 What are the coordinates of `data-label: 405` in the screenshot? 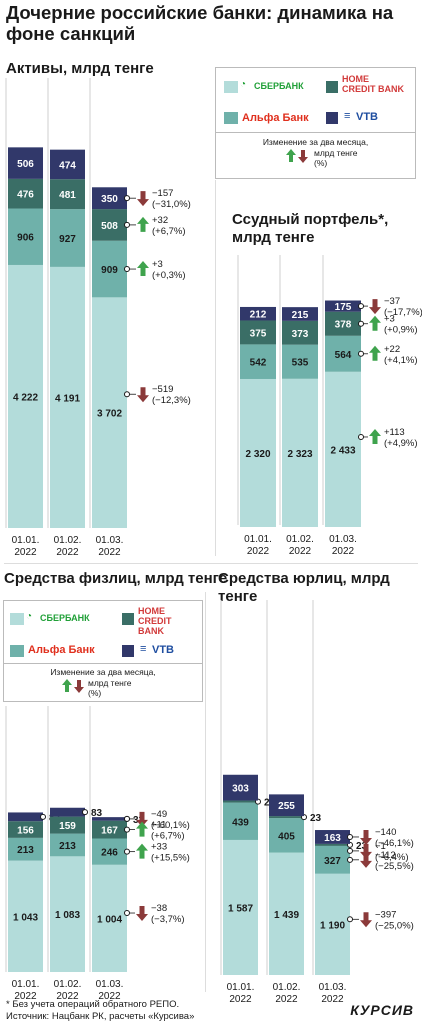 It's located at (286, 836).